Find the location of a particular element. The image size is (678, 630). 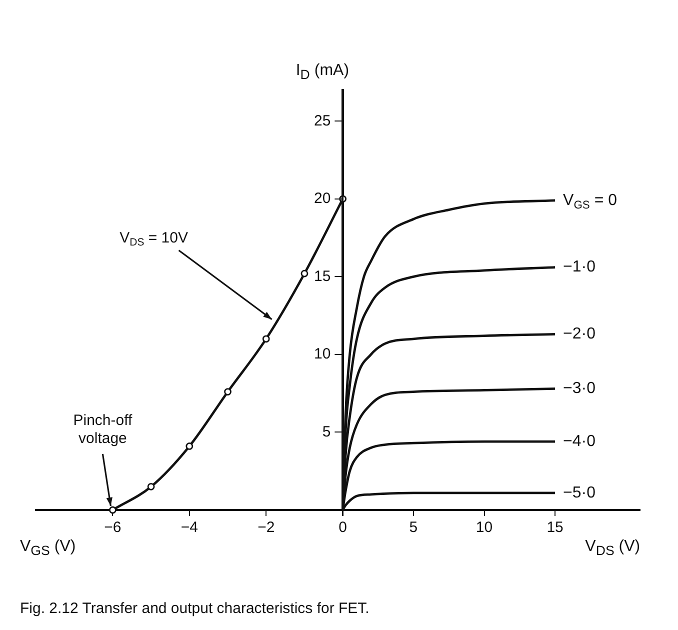

y-tick-label: 25 is located at coordinates (322, 121).